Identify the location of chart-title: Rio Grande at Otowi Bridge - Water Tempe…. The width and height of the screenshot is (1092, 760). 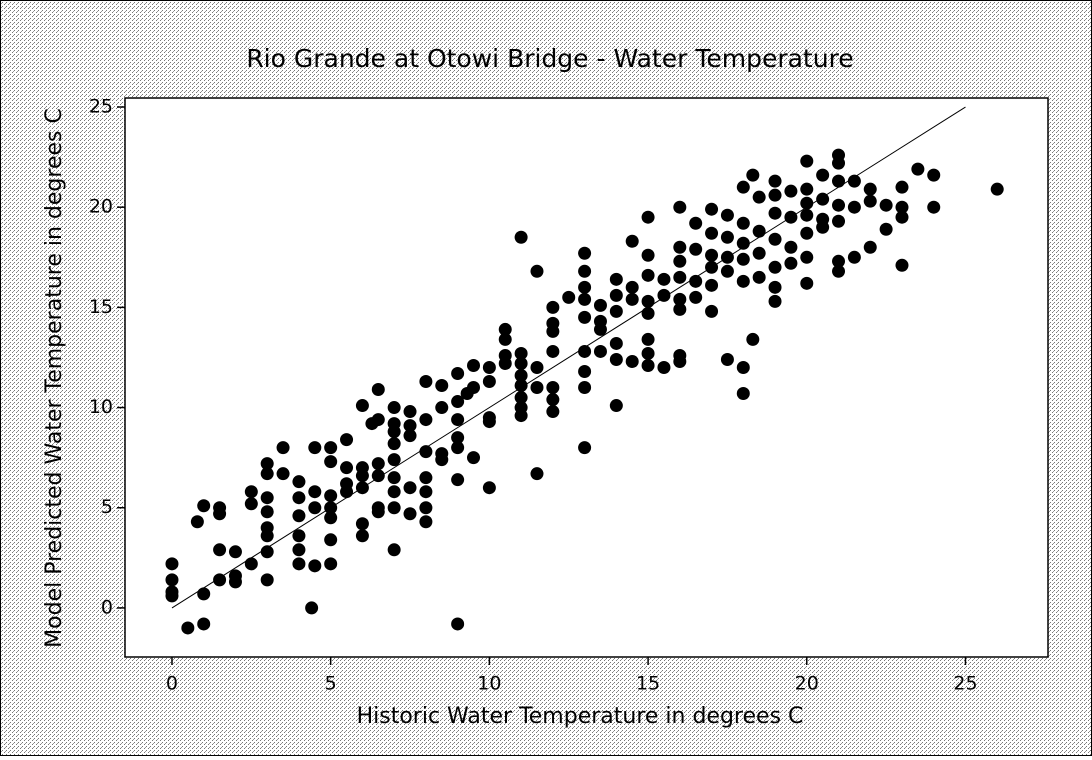
(549, 58).